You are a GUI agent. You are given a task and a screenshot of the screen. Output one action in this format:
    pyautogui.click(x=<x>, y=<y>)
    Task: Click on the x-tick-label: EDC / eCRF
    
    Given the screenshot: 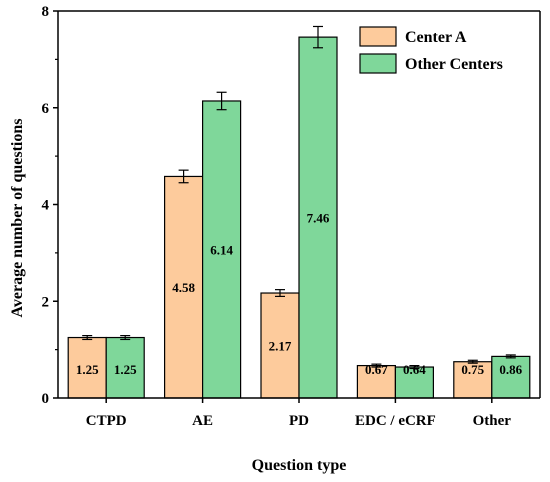 What is the action you would take?
    pyautogui.click(x=395, y=421)
    